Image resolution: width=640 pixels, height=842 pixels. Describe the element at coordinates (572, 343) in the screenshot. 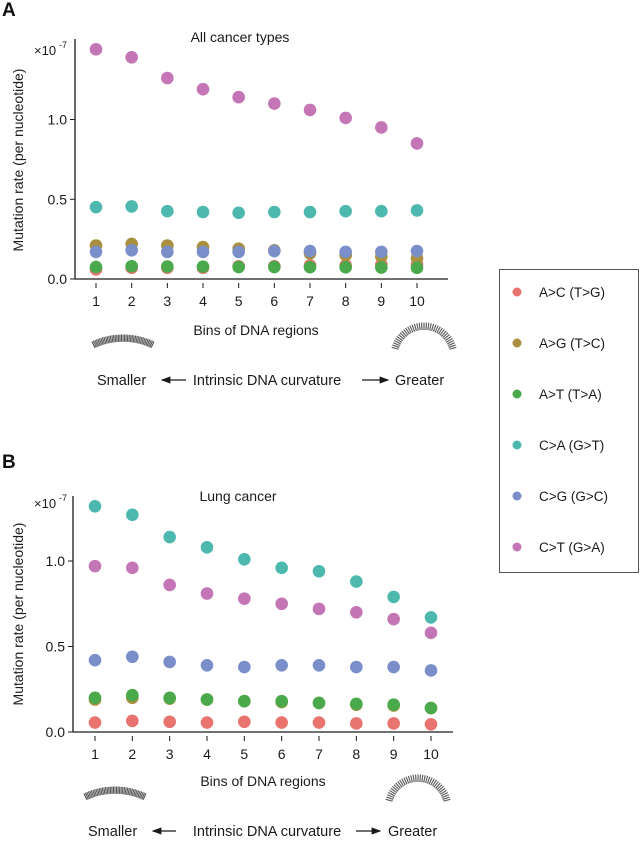

I see `legend-label: A>G (T>C)` at that location.